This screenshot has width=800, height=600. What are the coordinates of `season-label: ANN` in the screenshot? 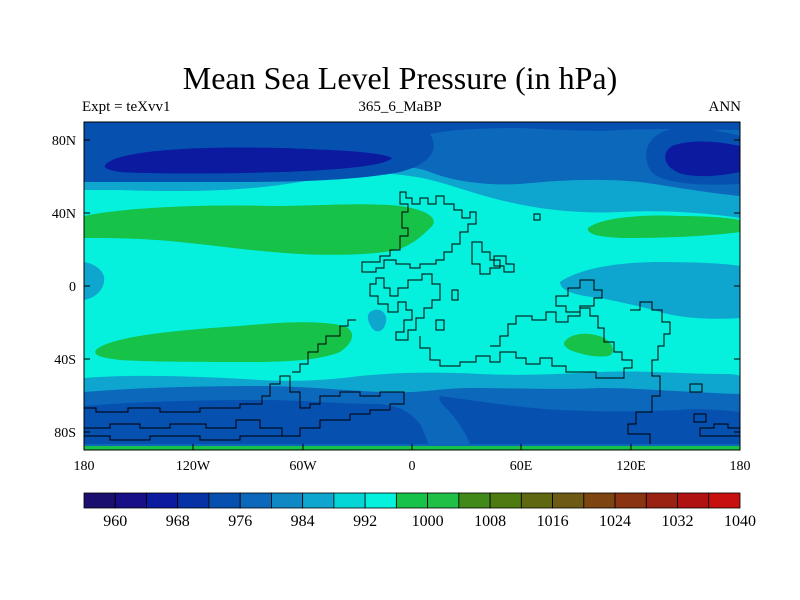 It's located at (725, 107).